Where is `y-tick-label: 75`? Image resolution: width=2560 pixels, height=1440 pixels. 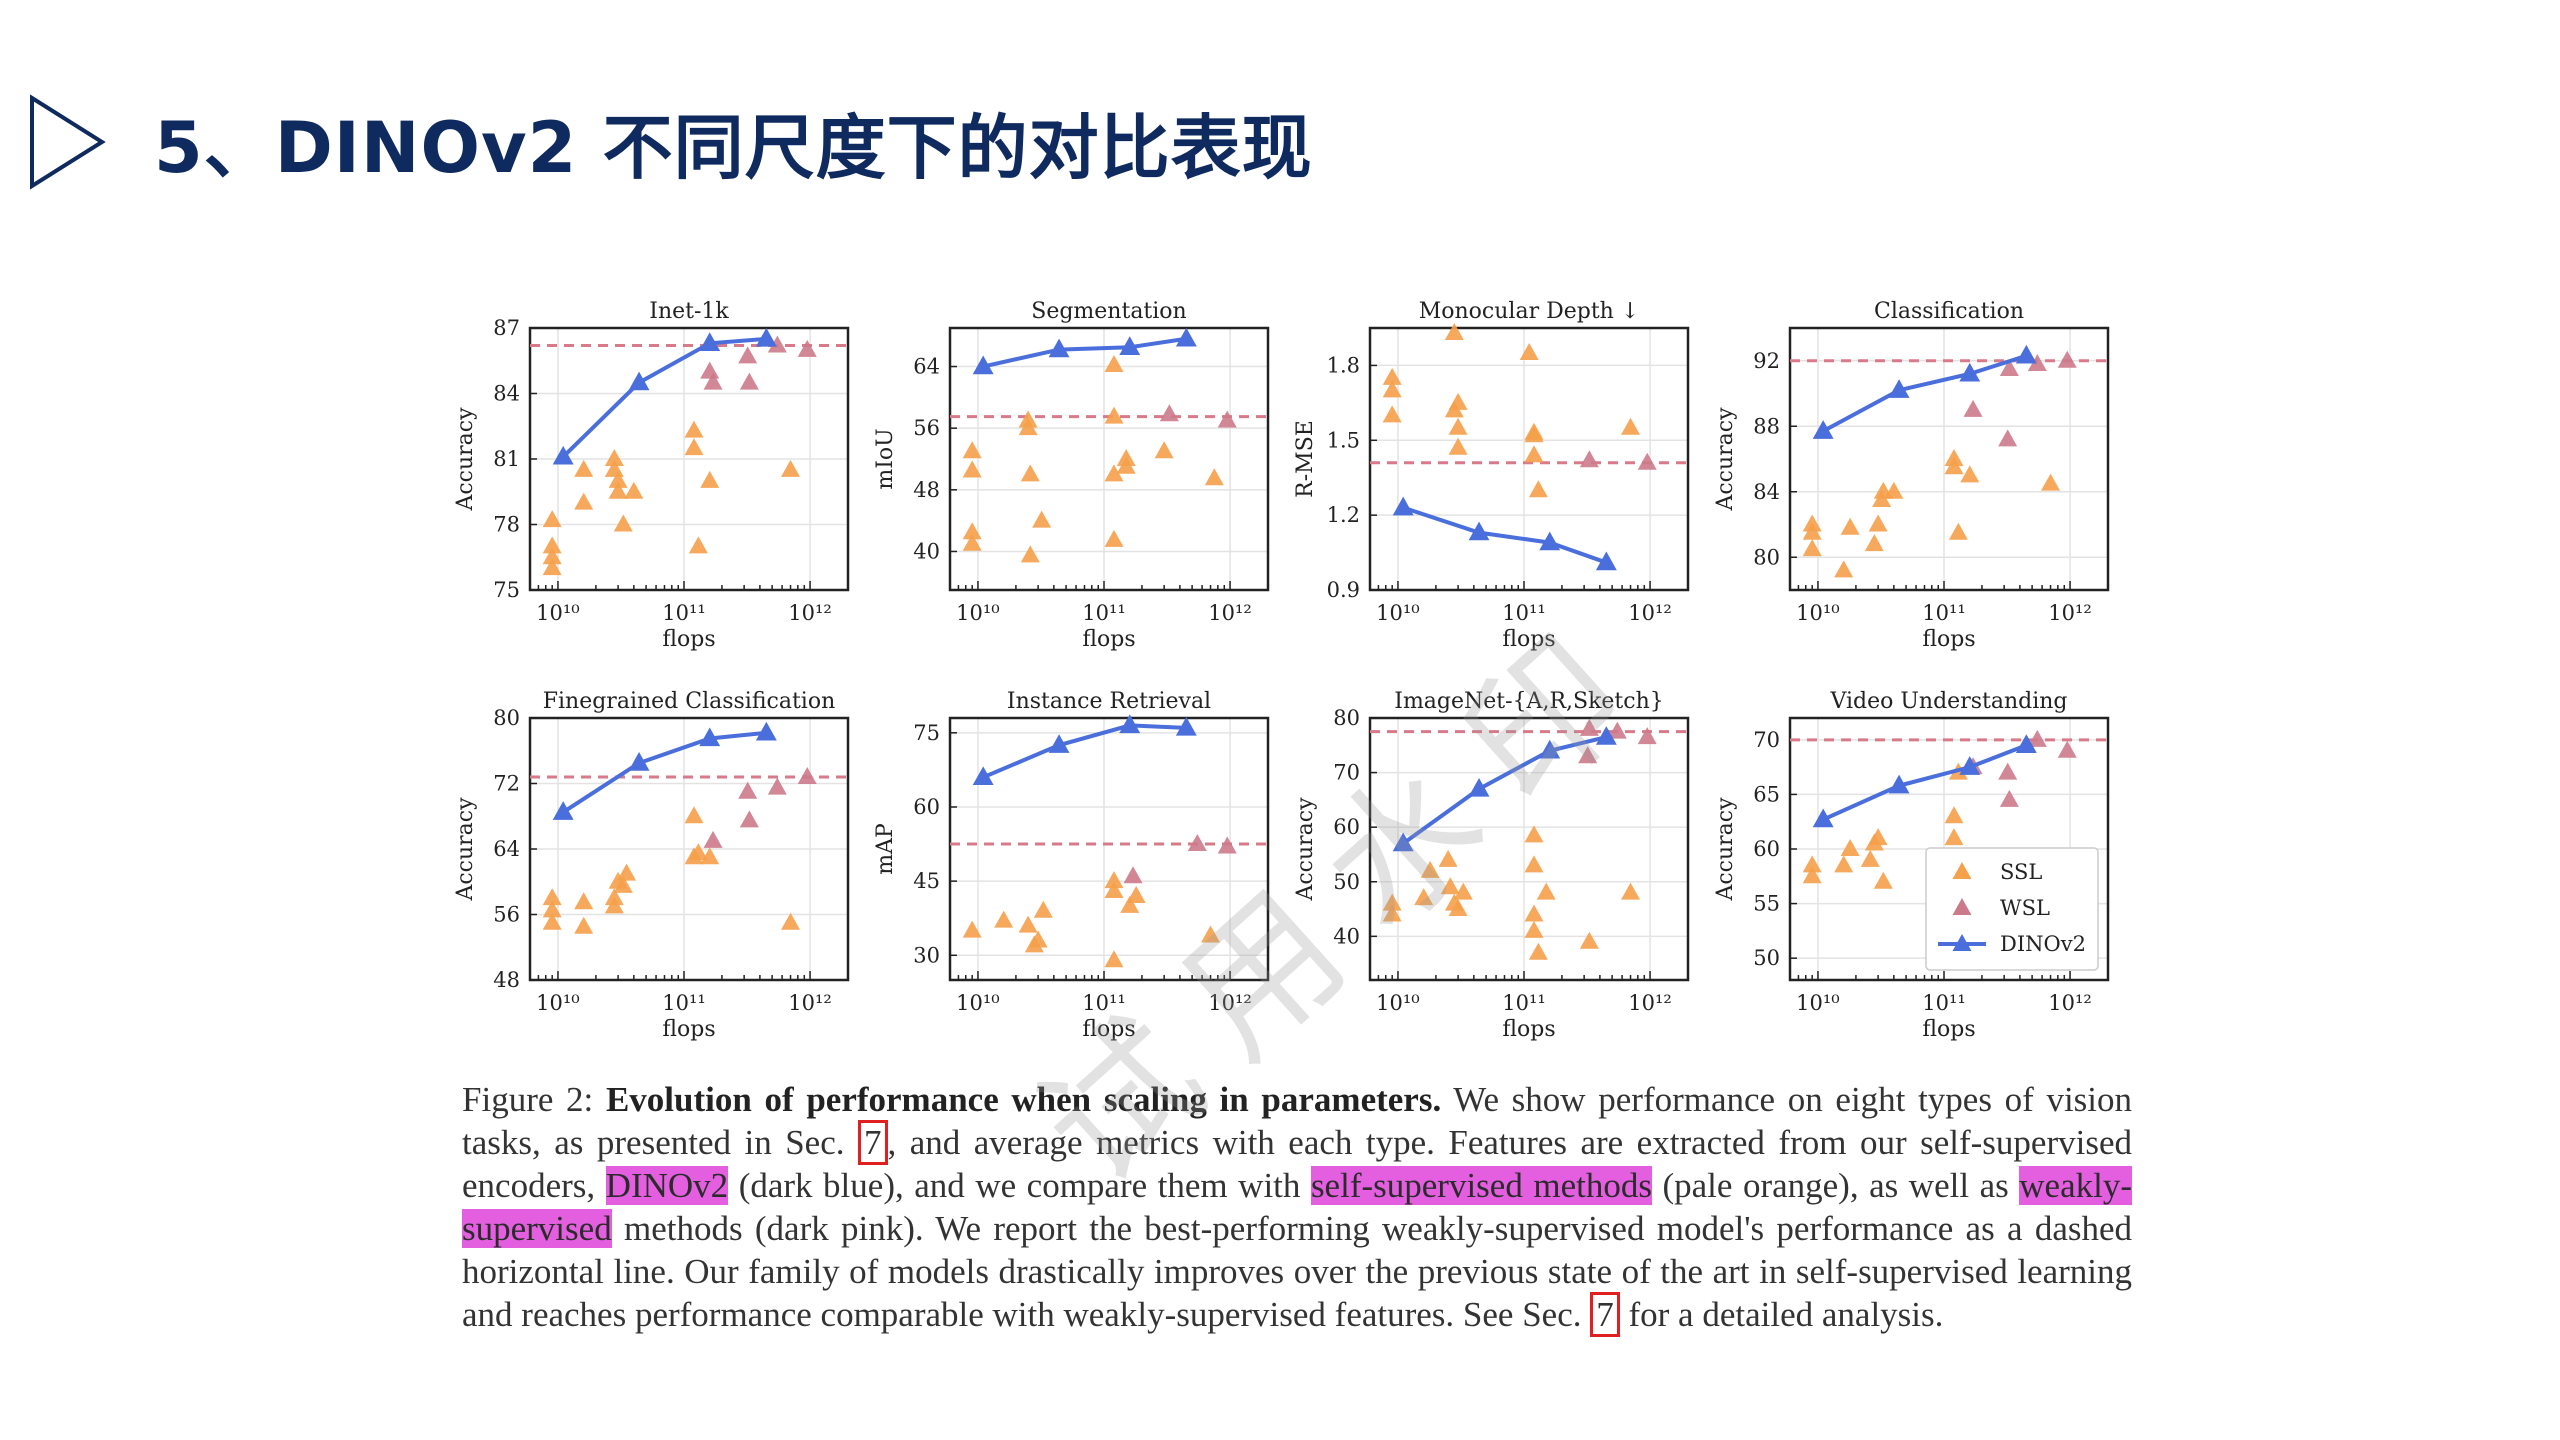 y-tick-label: 75 is located at coordinates (506, 590).